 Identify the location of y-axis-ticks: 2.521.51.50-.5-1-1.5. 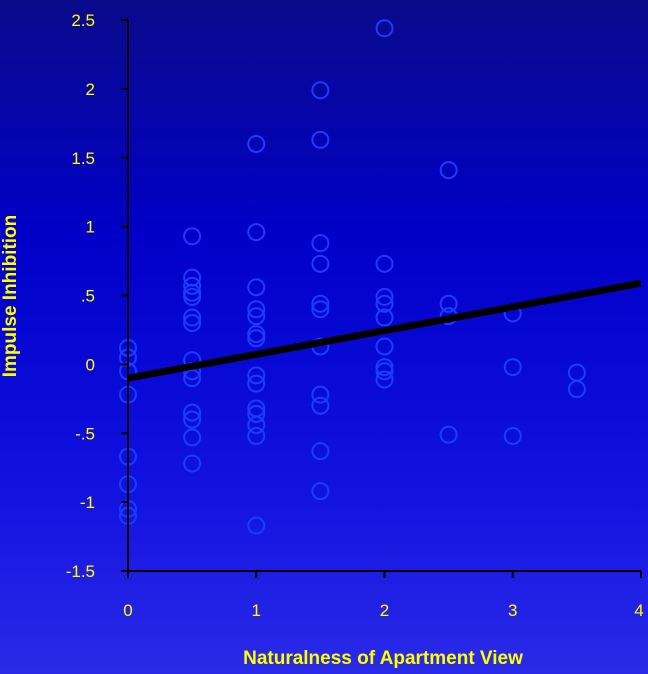
(97, 296).